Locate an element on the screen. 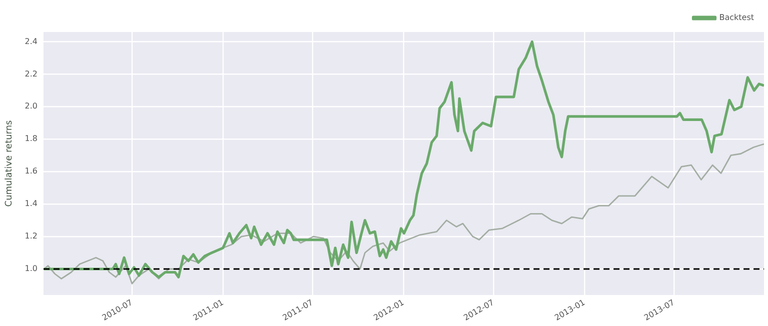  y-tick-label: 1.0 is located at coordinates (31, 269).